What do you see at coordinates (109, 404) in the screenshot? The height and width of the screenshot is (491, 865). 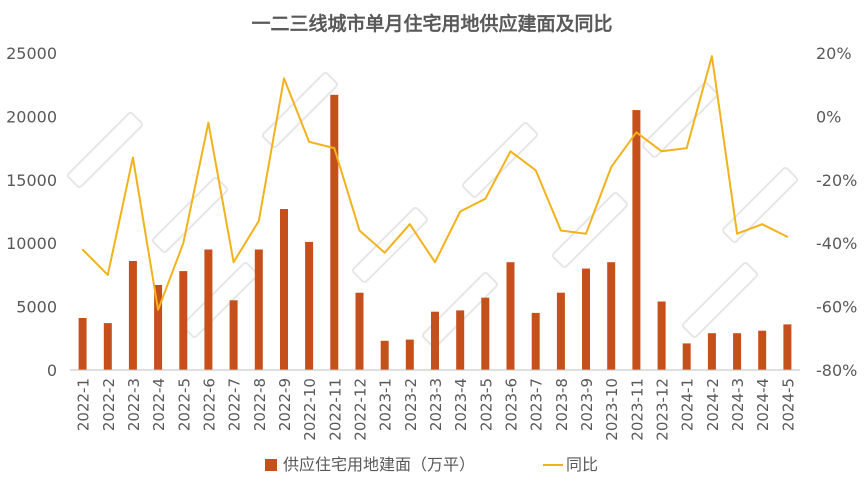 I see `x-tick-label: 2022-2` at bounding box center [109, 404].